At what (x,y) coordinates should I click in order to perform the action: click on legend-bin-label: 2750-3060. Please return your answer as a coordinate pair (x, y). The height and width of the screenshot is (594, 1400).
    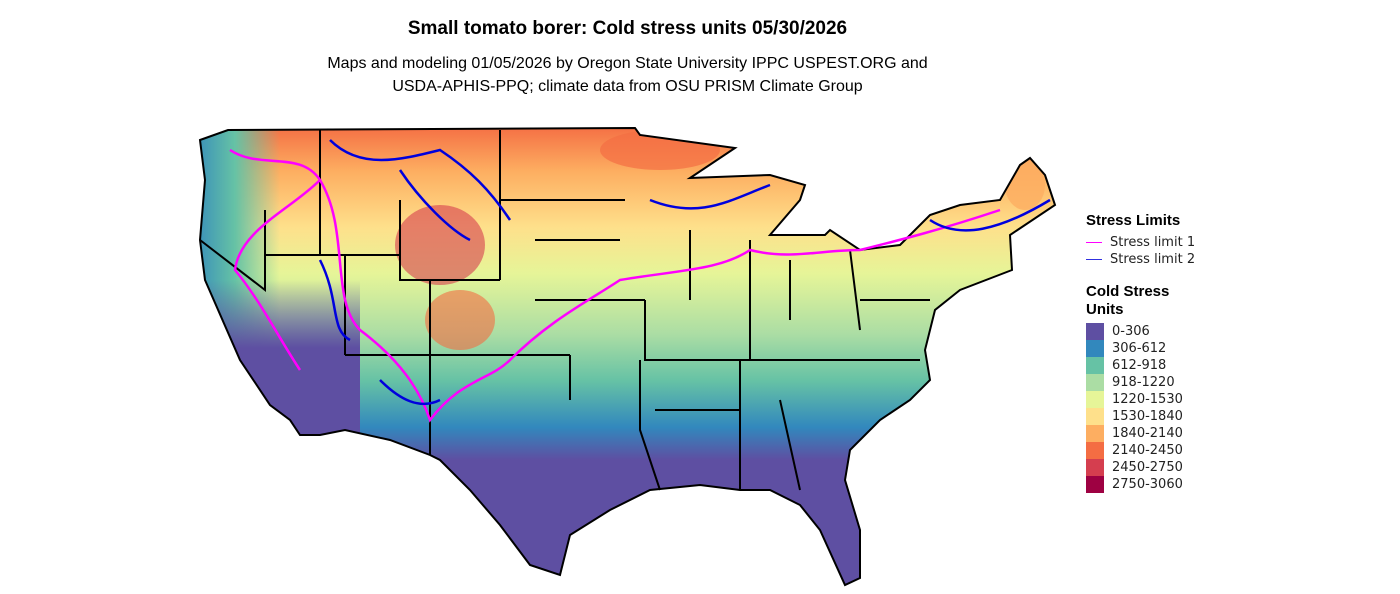
    Looking at the image, I should click on (1147, 484).